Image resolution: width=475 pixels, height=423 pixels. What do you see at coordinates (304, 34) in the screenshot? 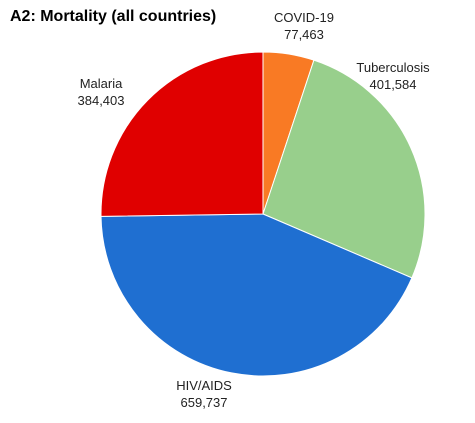
I see `slice-value-covid-19: 77,463` at bounding box center [304, 34].